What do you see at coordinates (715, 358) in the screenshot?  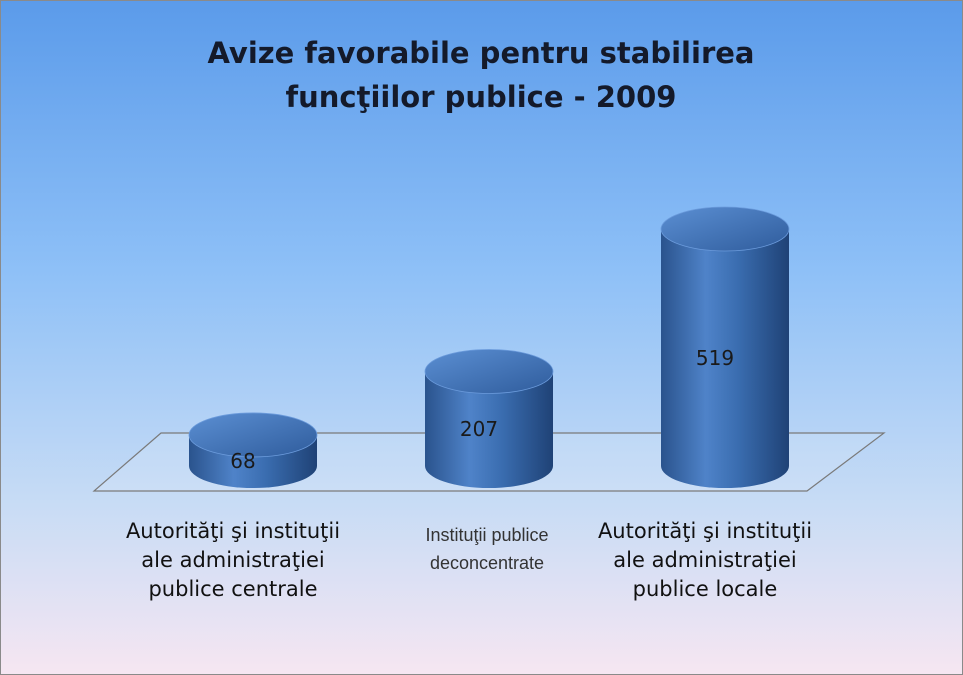 I see `value-label: 519` at bounding box center [715, 358].